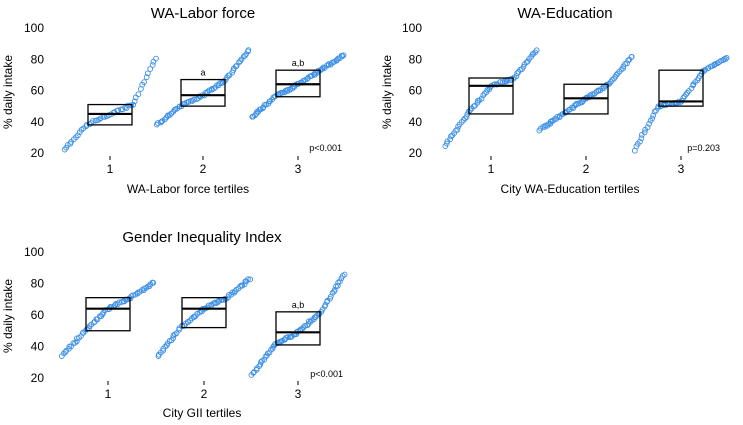  I want to click on y-tick-label: 40, so click(416, 122).